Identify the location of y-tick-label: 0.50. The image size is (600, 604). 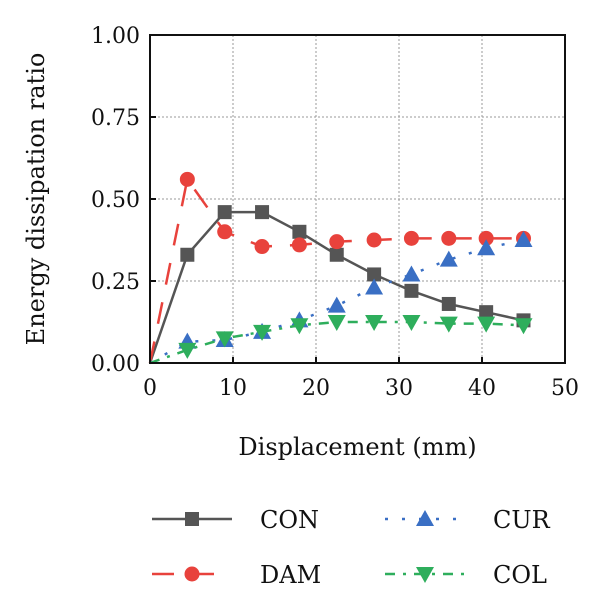
(115, 200).